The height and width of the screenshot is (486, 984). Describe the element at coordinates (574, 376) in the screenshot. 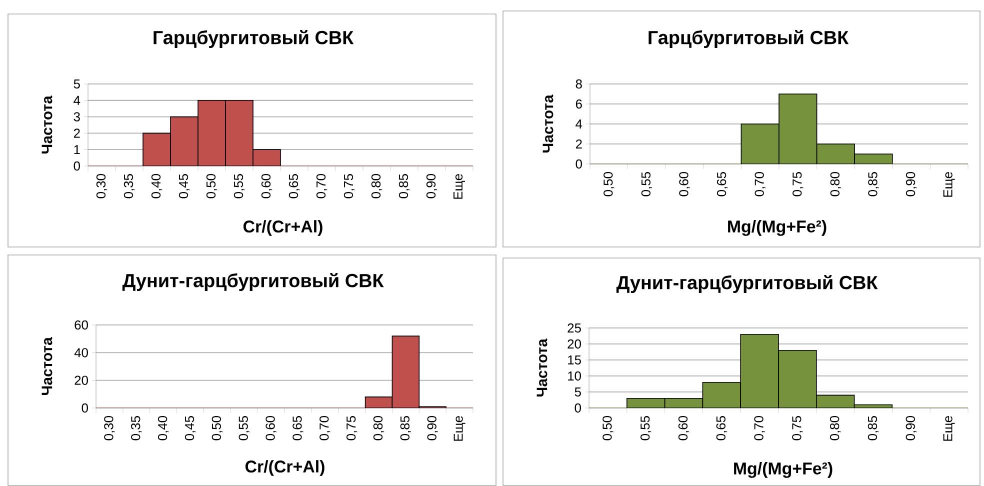

I see `y-tick-label: 10` at that location.